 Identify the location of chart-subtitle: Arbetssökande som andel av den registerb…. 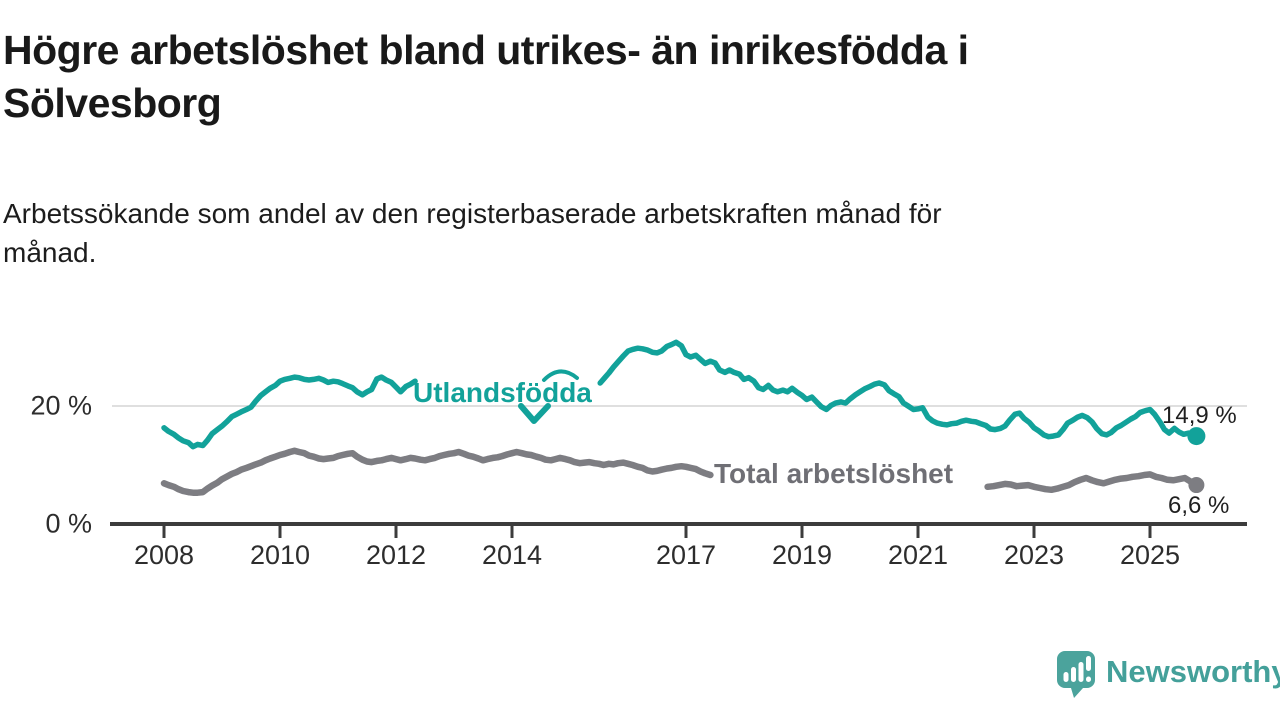
(603, 233).